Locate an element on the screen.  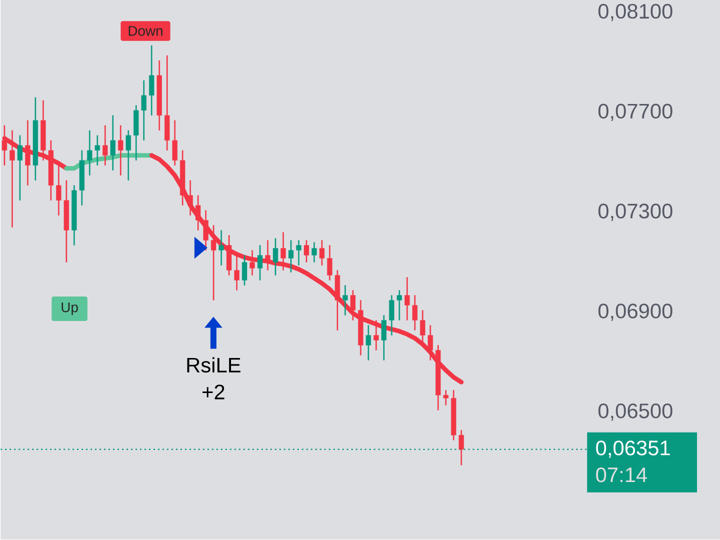
text: 07:14 is located at coordinates (621, 475).